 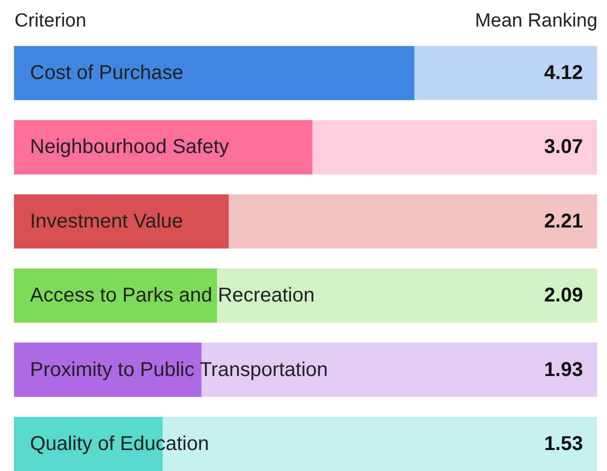 I want to click on y-tick-label: Neighbourhood Safety, so click(x=130, y=147).